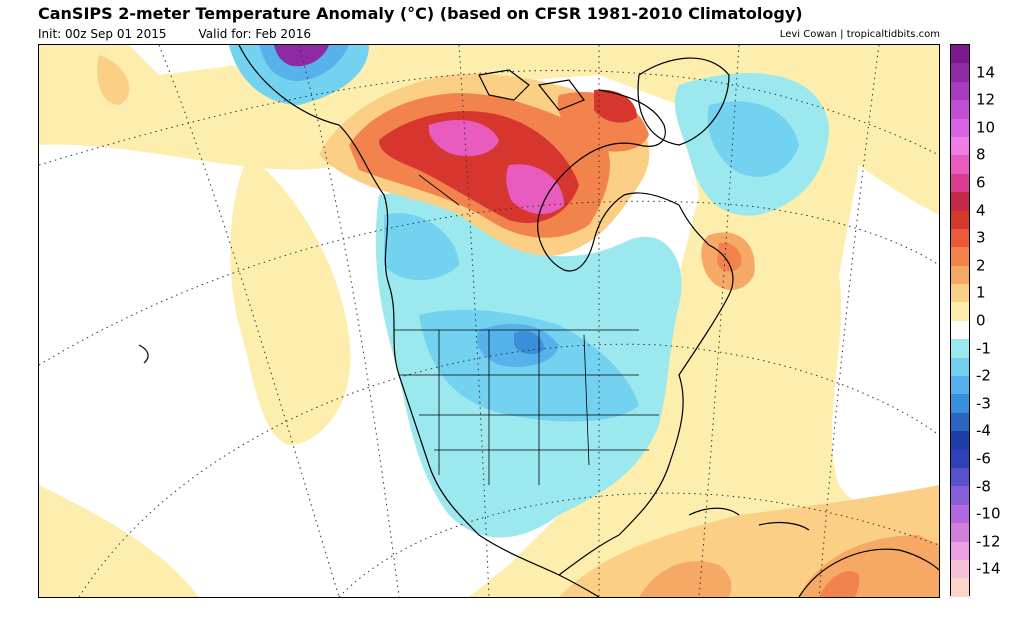  Describe the element at coordinates (685, 579) in the screenshot. I see `warm-anomaly-central-america` at that location.